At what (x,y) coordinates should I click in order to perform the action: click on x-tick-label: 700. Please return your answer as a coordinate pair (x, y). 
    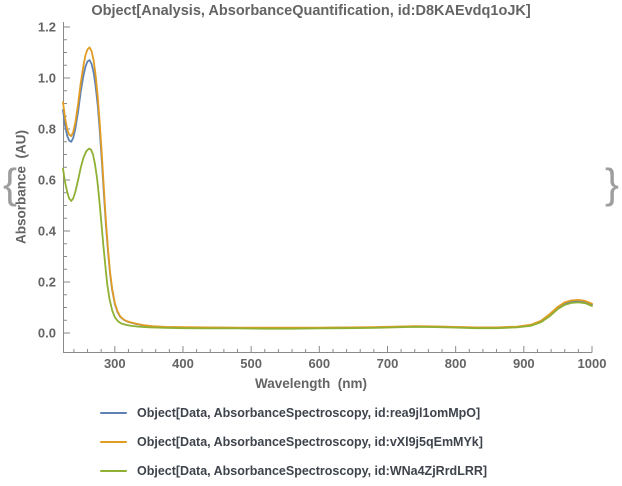
    Looking at the image, I should click on (388, 363).